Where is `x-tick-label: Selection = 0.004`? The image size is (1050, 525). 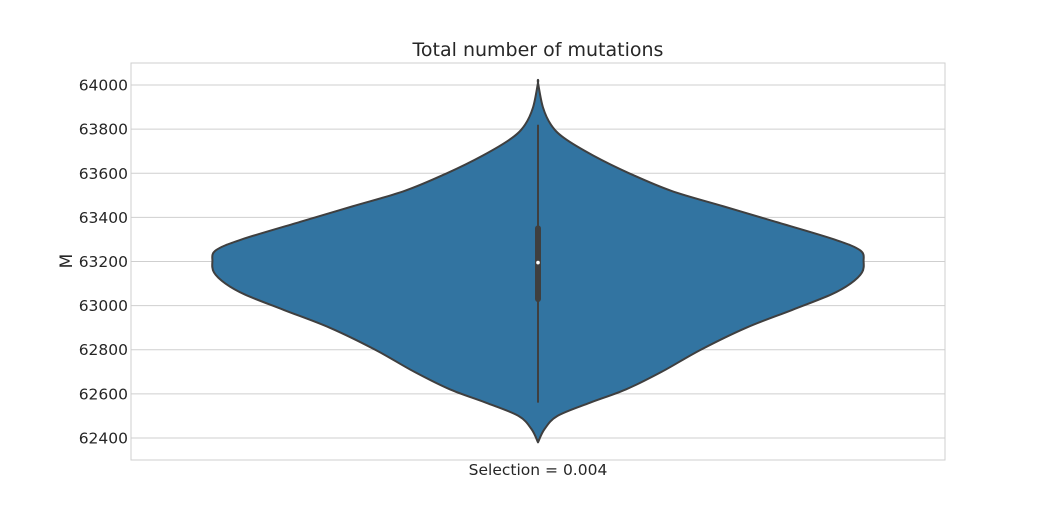 x-tick-label: Selection = 0.004 is located at coordinates (538, 470).